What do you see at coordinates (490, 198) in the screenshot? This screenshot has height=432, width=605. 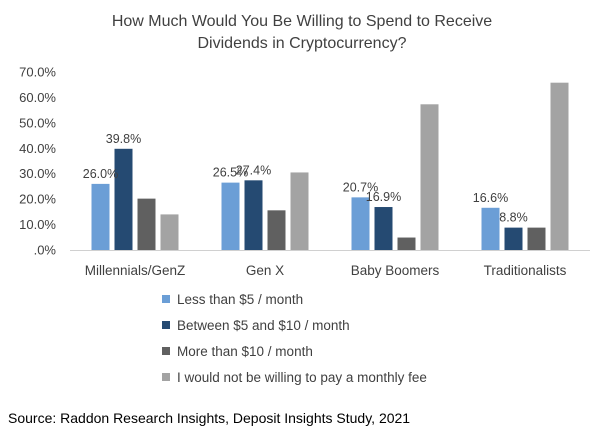 I see `data-label: 16.6%` at bounding box center [490, 198].